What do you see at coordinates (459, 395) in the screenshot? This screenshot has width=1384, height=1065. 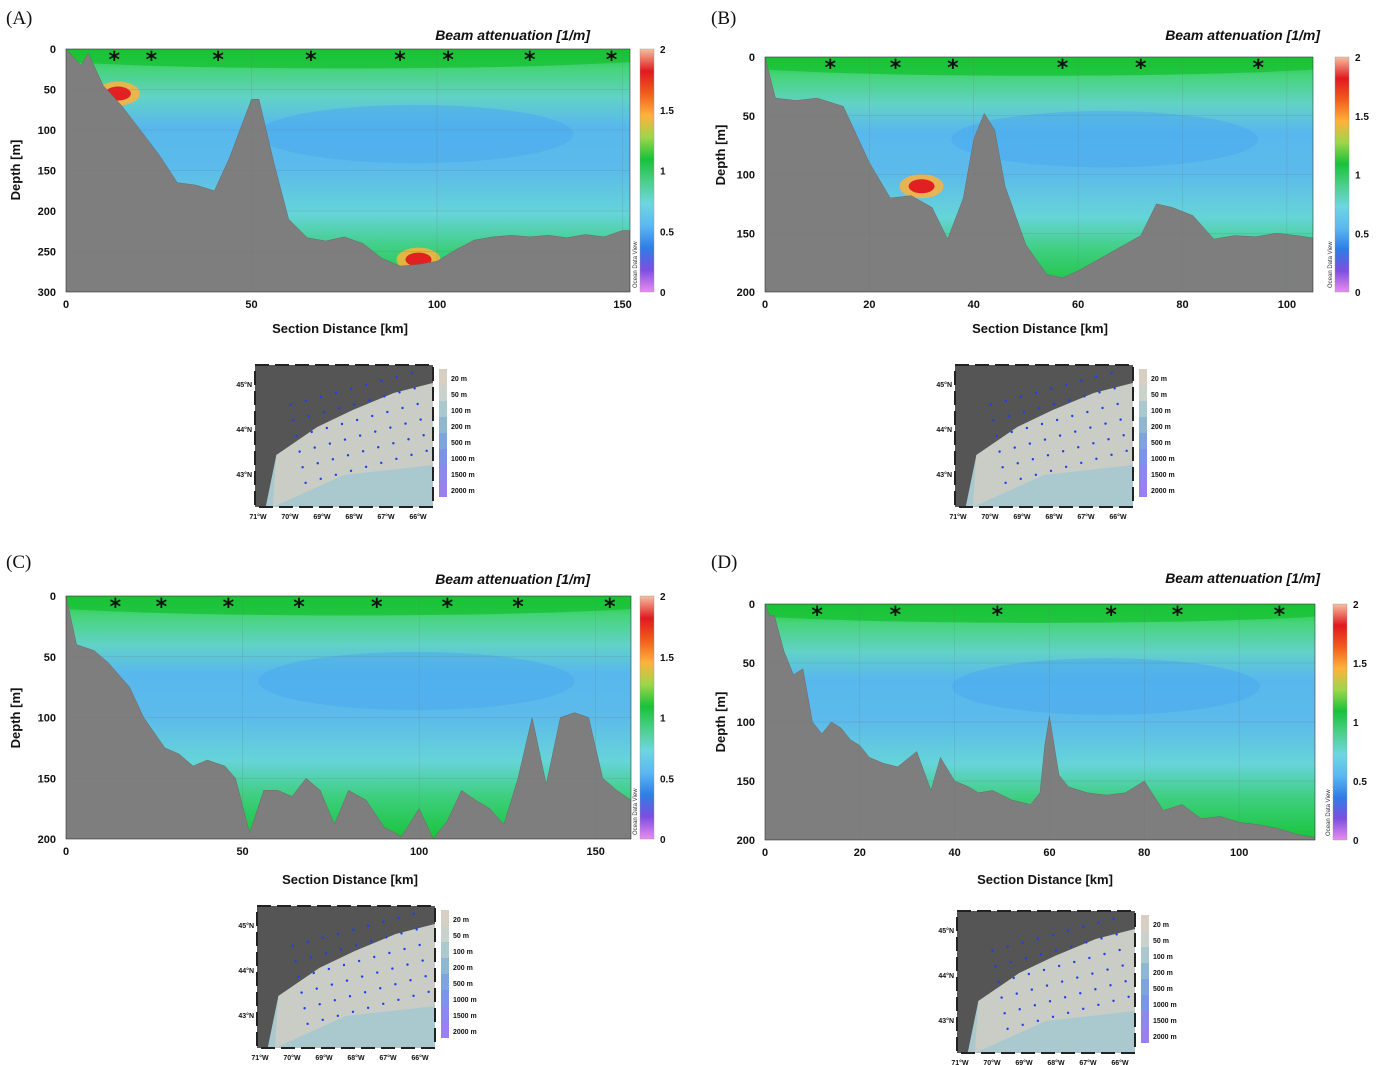 I see `legend-label: 50 m` at bounding box center [459, 395].